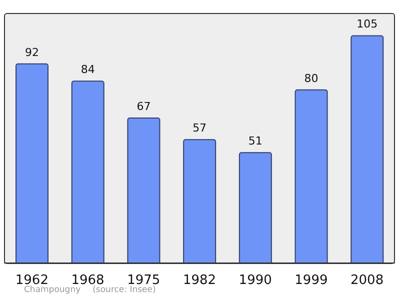 Image resolution: width=400 pixels, height=299 pixels. What do you see at coordinates (143, 106) in the screenshot?
I see `data-label: 67` at bounding box center [143, 106].